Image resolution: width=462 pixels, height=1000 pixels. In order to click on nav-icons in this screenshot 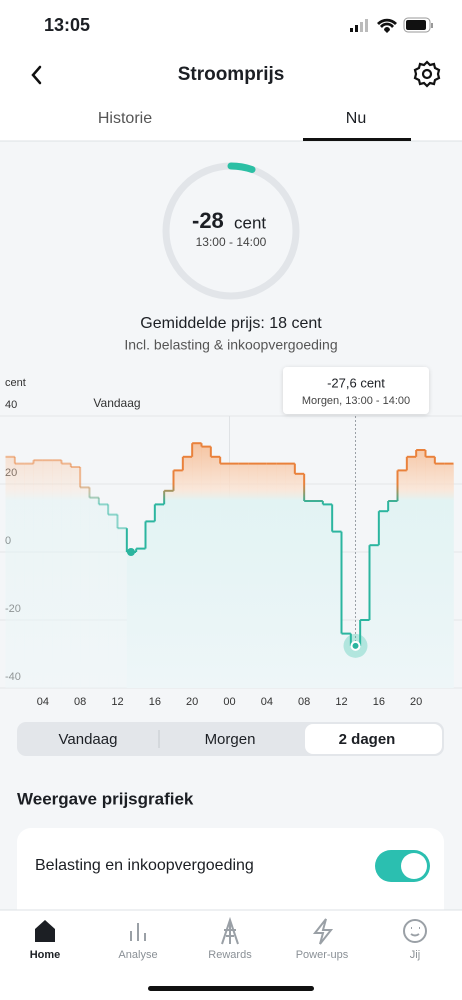, I will do `click(278, 930)`.